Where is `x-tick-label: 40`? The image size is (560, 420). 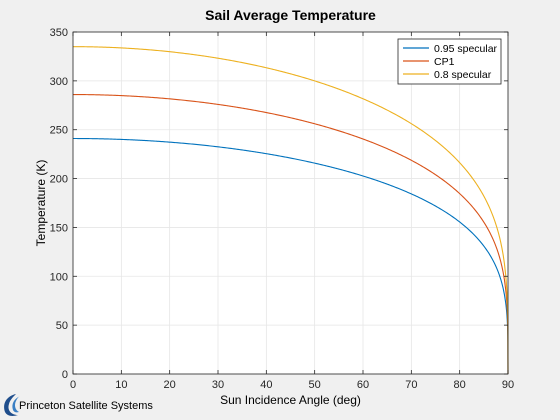 x-tick-label: 40 is located at coordinates (266, 385).